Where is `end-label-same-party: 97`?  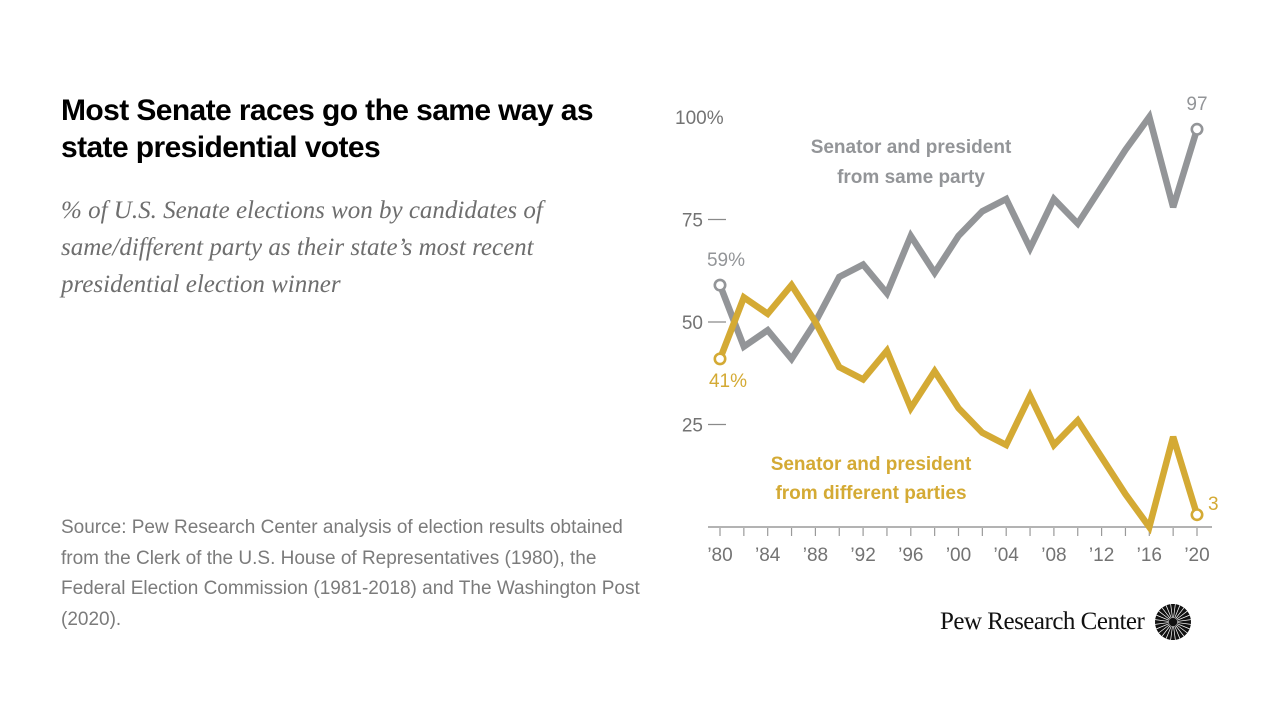
end-label-same-party: 97 is located at coordinates (1196, 104).